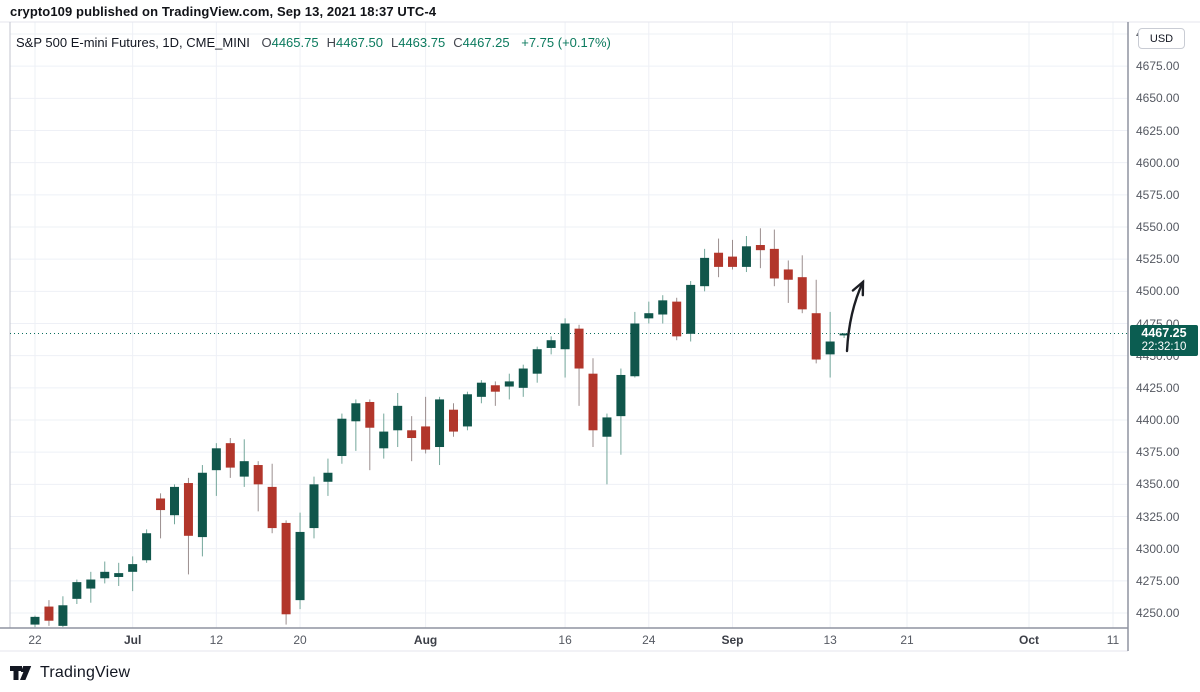 The image size is (1200, 692). What do you see at coordinates (1158, 580) in the screenshot?
I see `price-axis-label: 4275.00` at bounding box center [1158, 580].